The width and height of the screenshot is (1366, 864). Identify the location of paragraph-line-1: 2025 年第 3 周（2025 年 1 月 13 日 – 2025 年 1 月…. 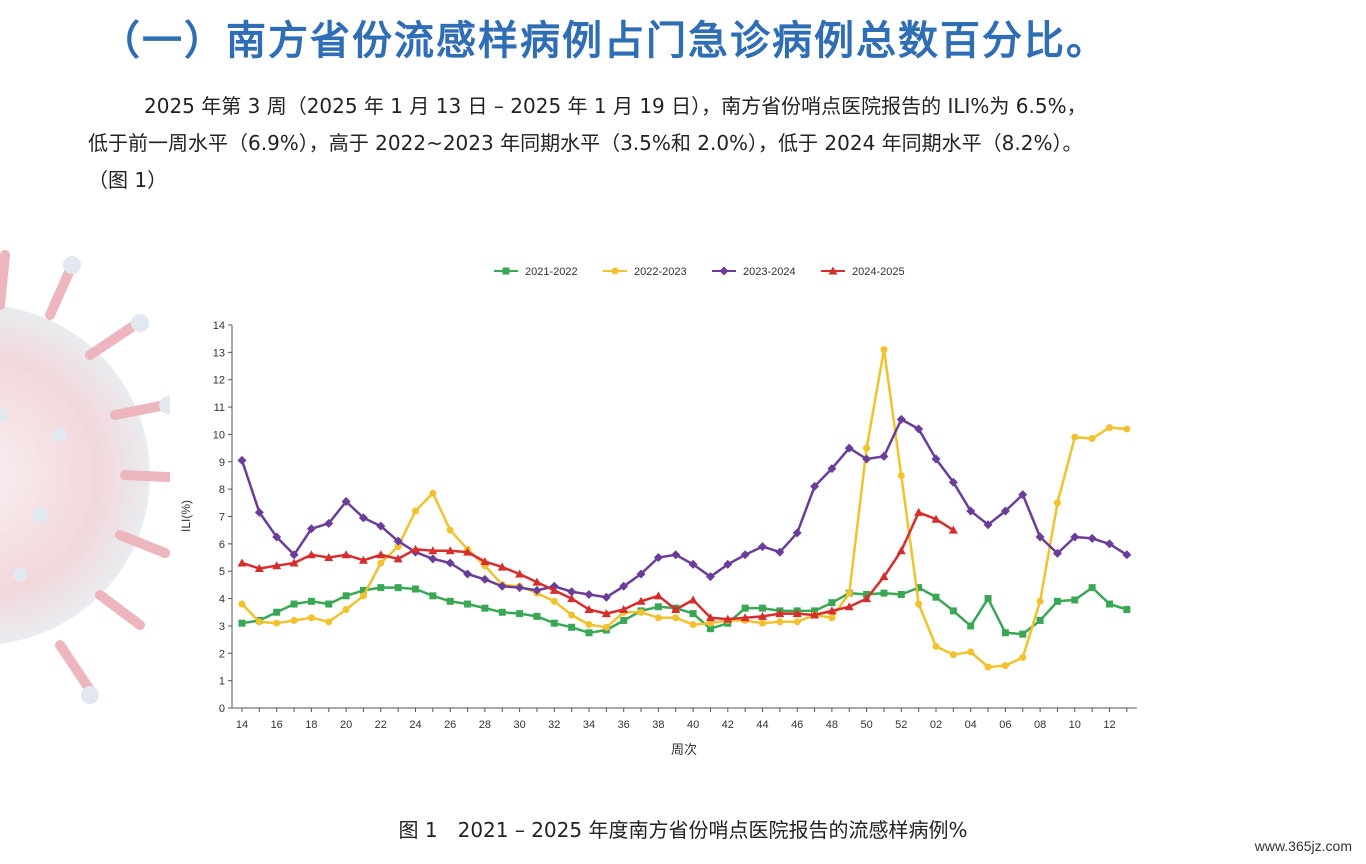
(615, 106).